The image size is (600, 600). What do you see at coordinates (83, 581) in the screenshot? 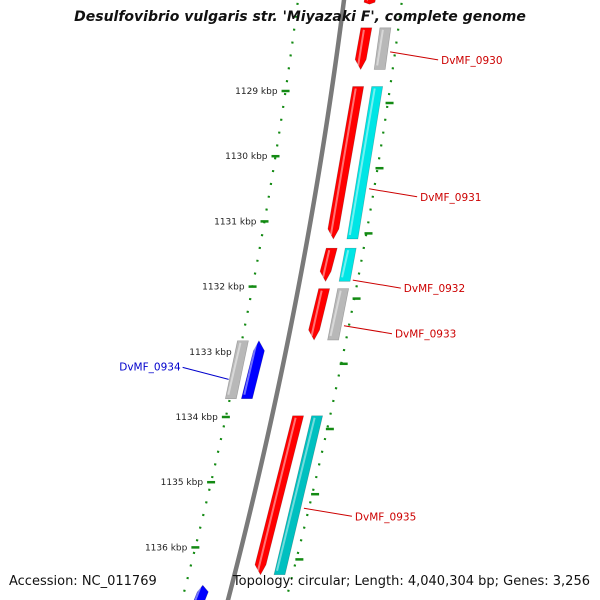
I see `accession-text: Accession: NC_011769` at bounding box center [83, 581].